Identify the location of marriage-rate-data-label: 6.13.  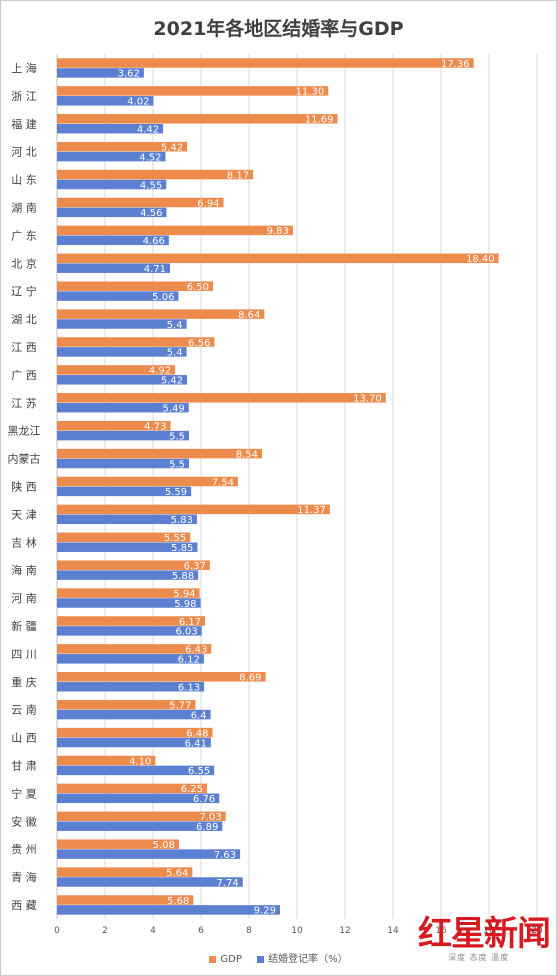
(189, 687).